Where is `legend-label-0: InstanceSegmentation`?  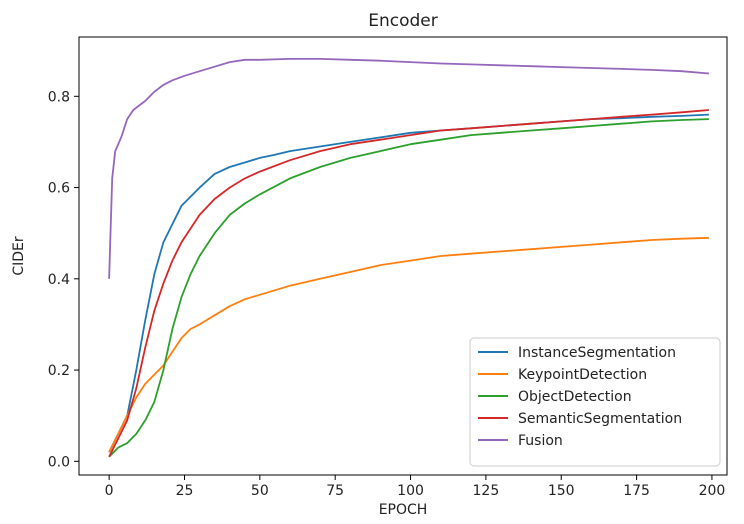 legend-label-0: InstanceSegmentation is located at coordinates (597, 353).